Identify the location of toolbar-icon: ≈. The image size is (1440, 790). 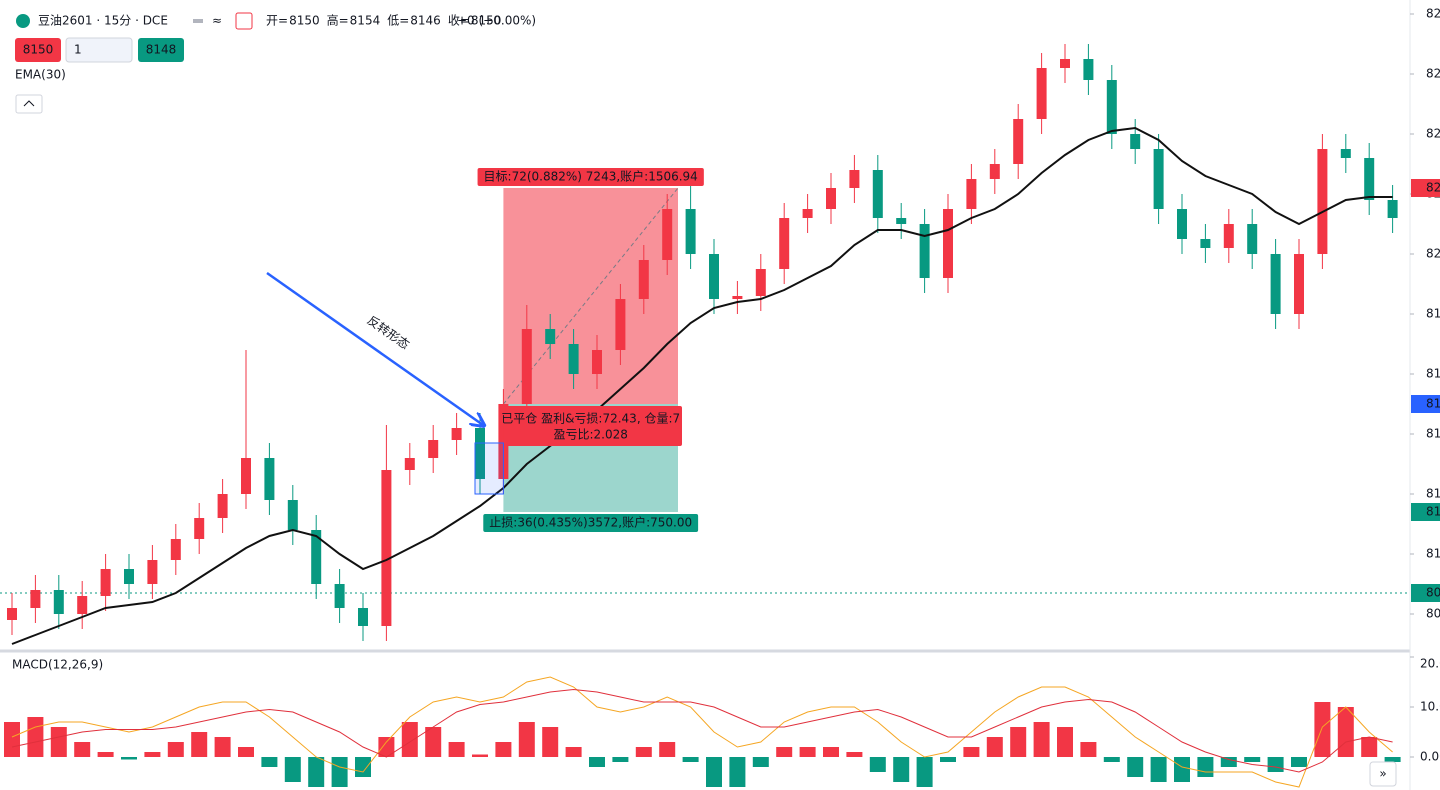
(217, 21).